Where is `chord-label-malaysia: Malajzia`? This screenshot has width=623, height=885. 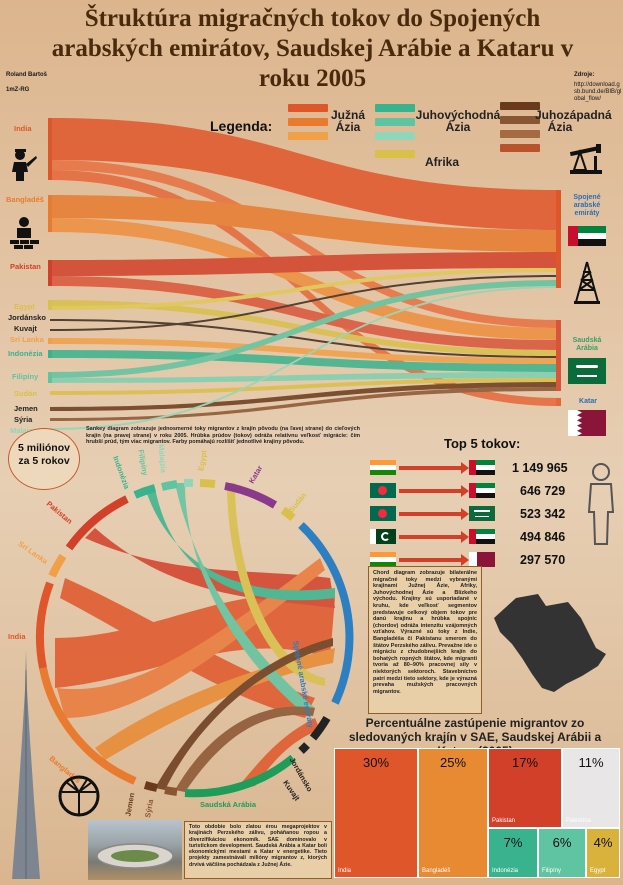 chord-label-malaysia: Malajzia is located at coordinates (162, 458).